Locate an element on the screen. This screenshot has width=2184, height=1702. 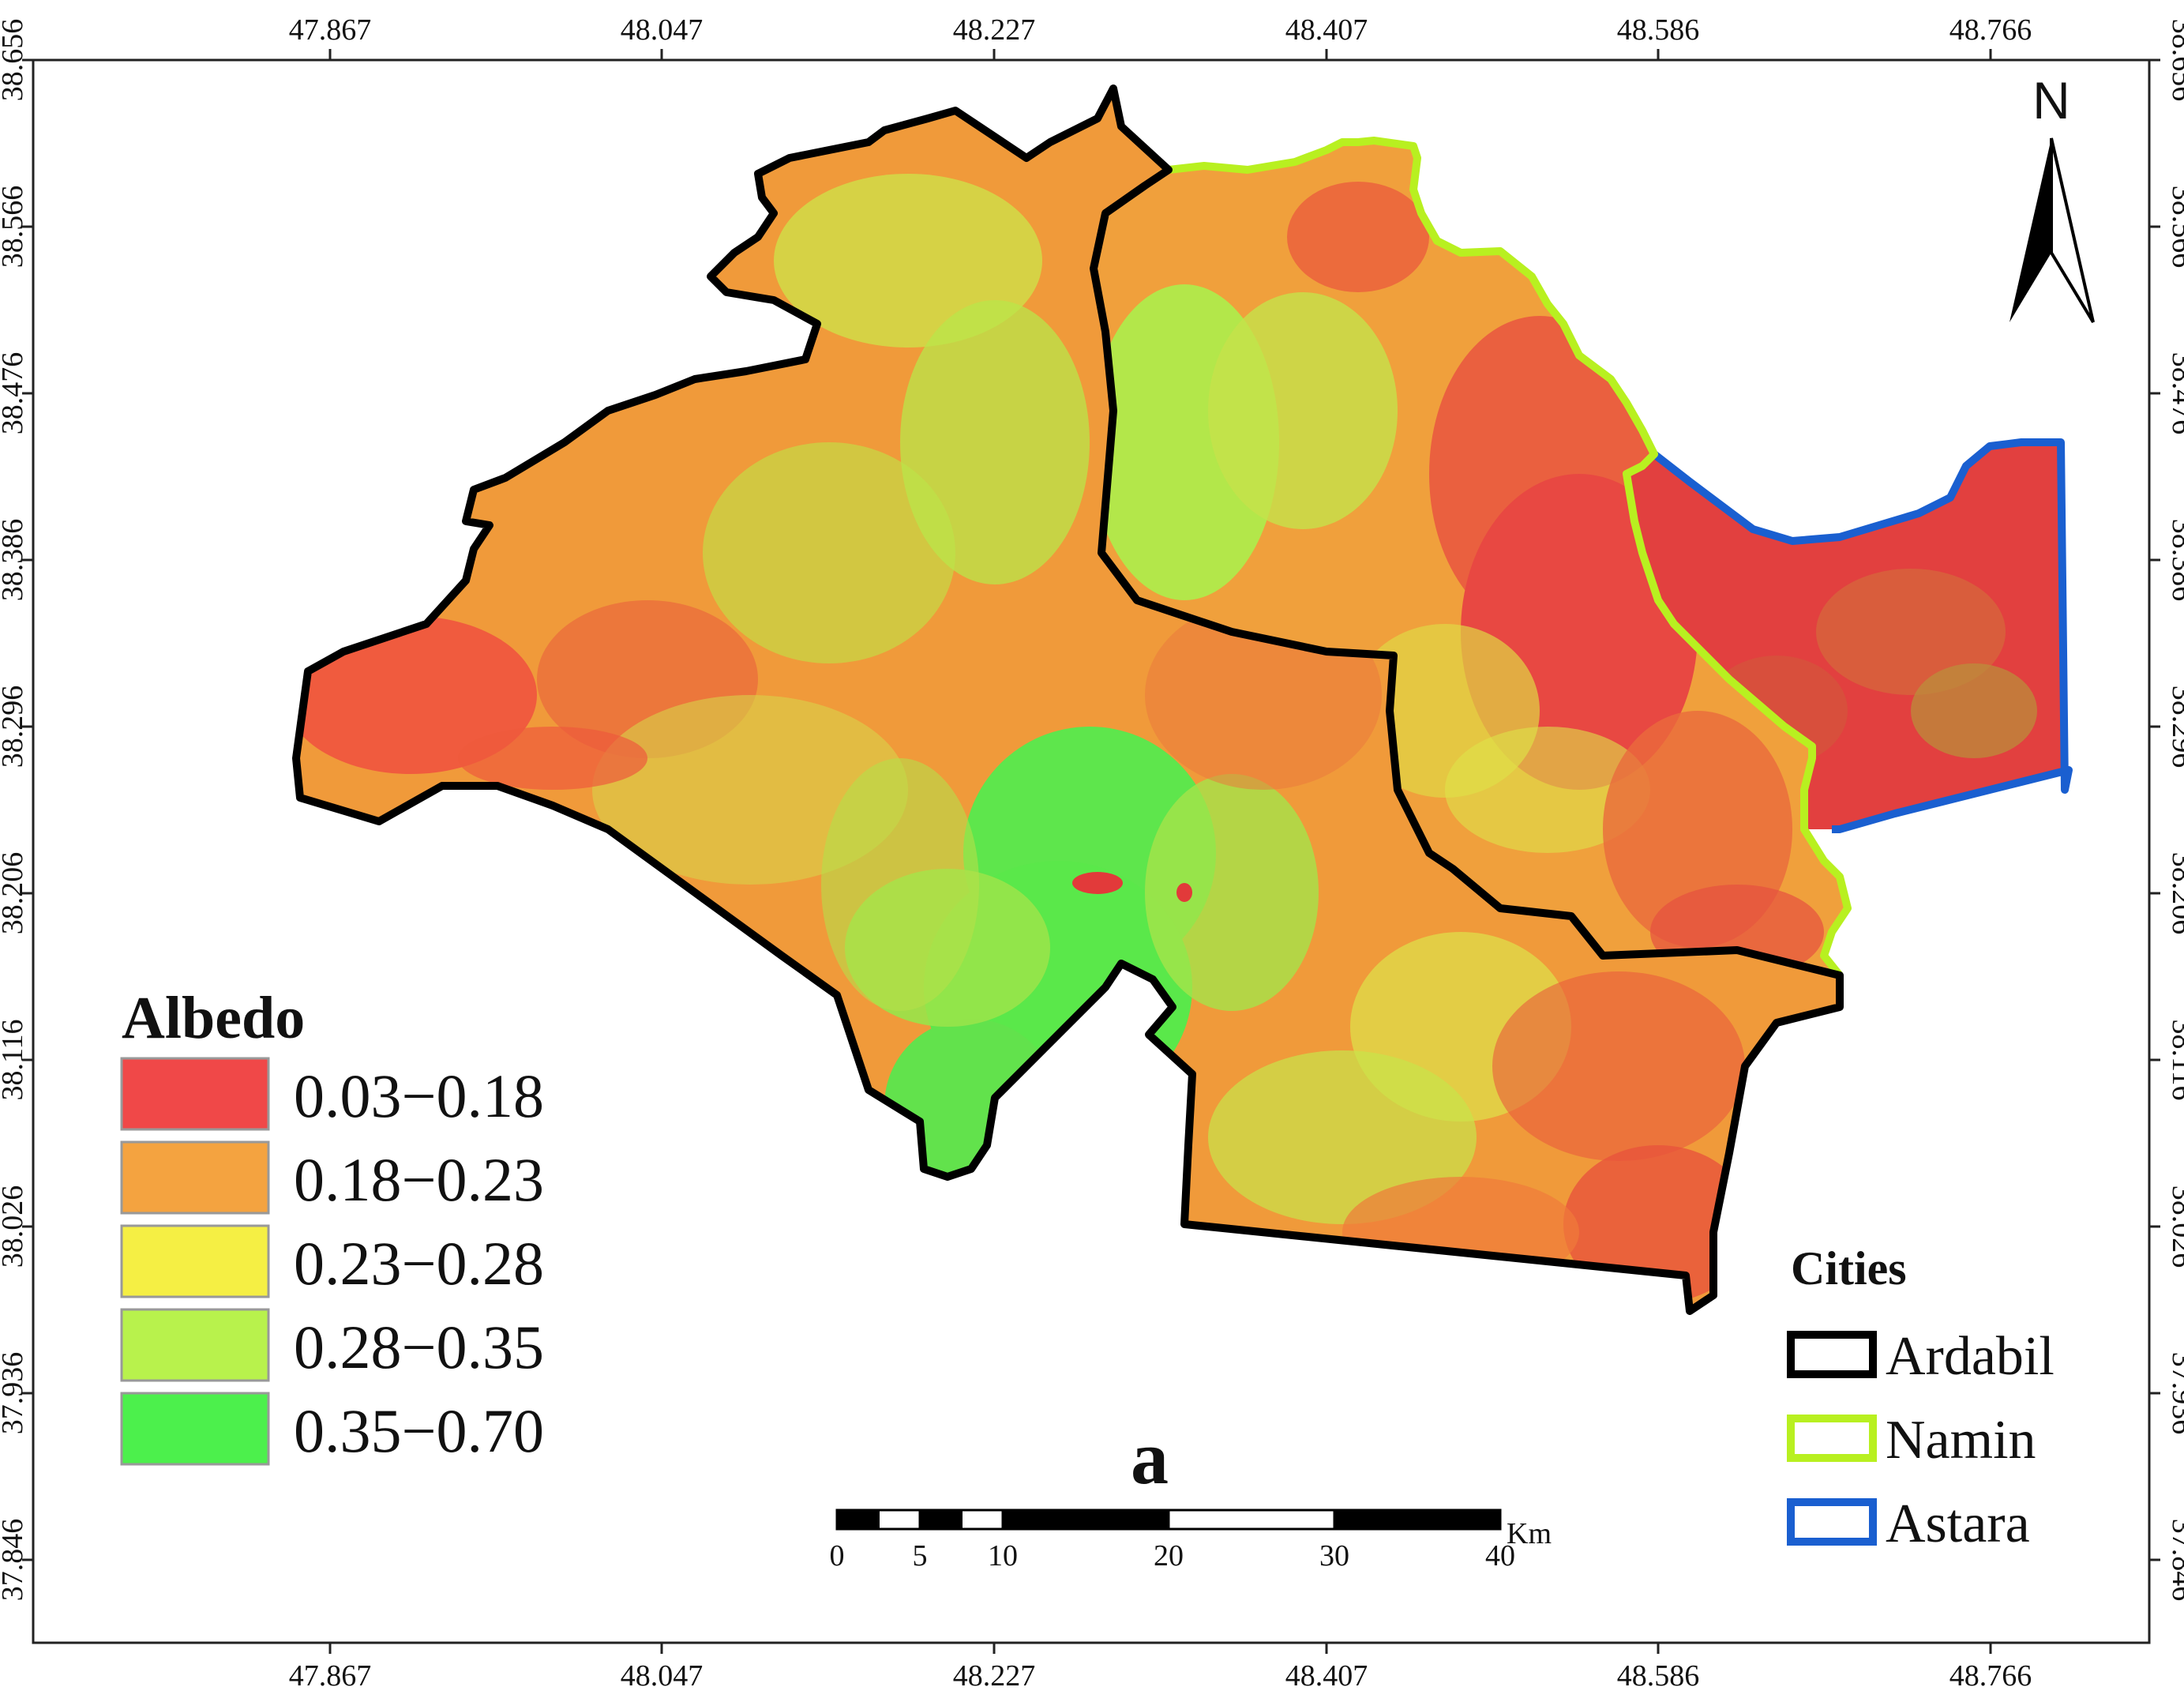
y-tick-label-right: 38.386 is located at coordinates (2175, 560).